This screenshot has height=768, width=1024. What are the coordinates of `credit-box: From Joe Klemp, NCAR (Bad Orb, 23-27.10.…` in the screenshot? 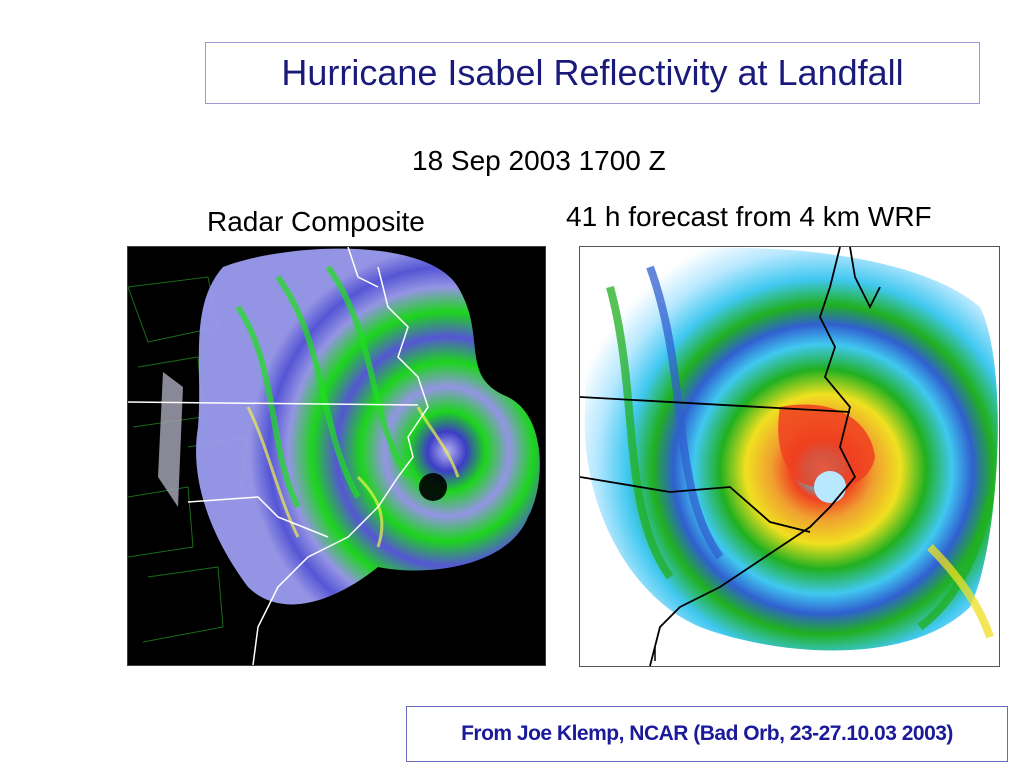 It's located at (707, 734).